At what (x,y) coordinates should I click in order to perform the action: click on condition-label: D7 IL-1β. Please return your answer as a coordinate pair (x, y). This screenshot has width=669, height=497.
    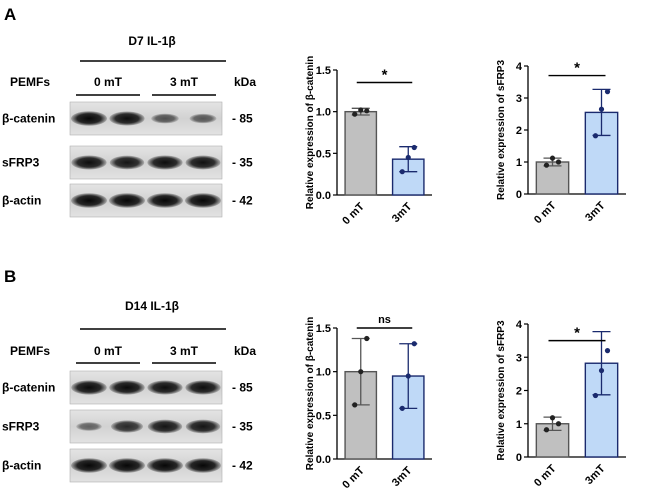
    Looking at the image, I should click on (151, 41).